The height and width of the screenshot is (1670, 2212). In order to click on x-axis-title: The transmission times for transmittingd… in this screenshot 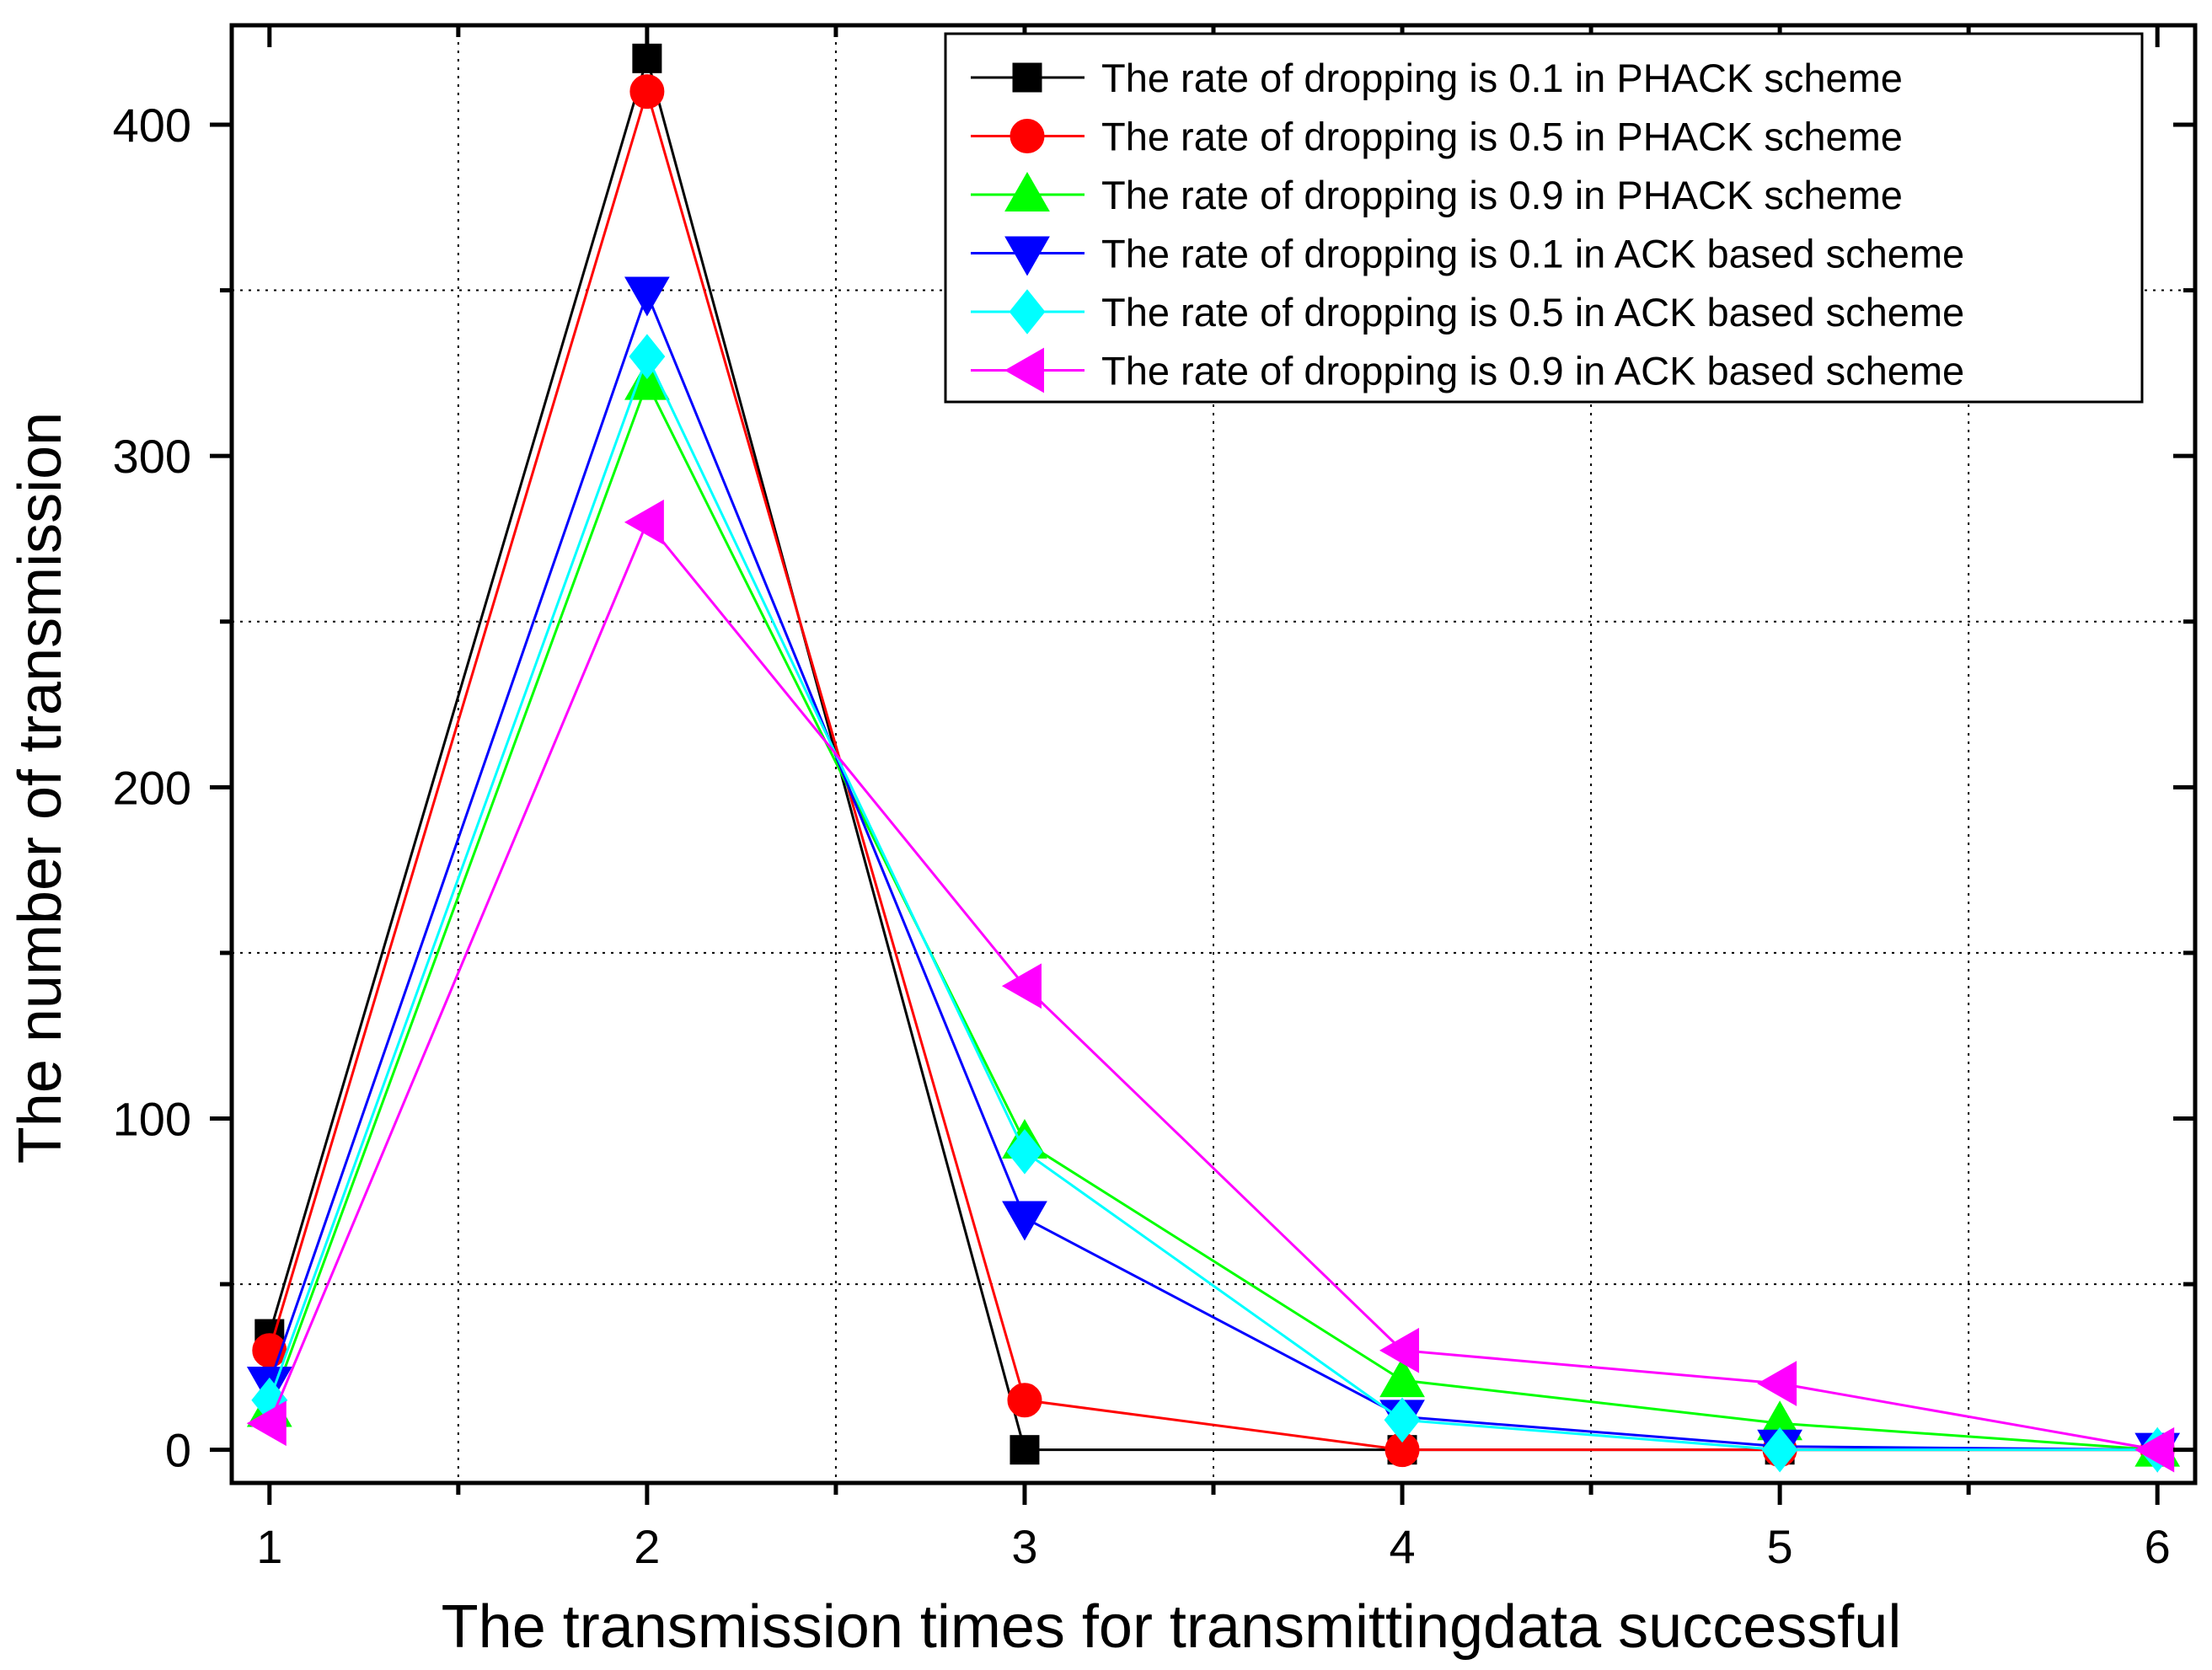, I will do `click(1172, 1627)`.